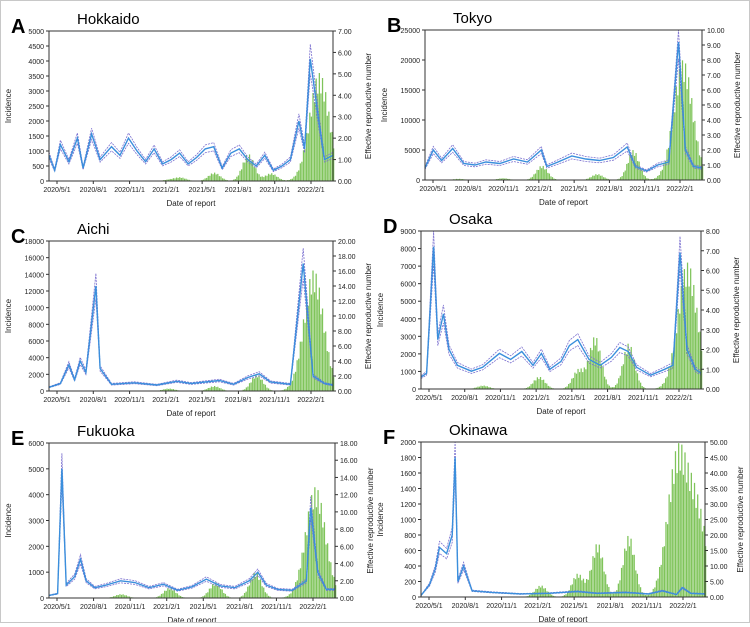  What do you see at coordinates (238, 400) in the screenshot?
I see `x-tick-label: 2021/8/1` at bounding box center [238, 400].